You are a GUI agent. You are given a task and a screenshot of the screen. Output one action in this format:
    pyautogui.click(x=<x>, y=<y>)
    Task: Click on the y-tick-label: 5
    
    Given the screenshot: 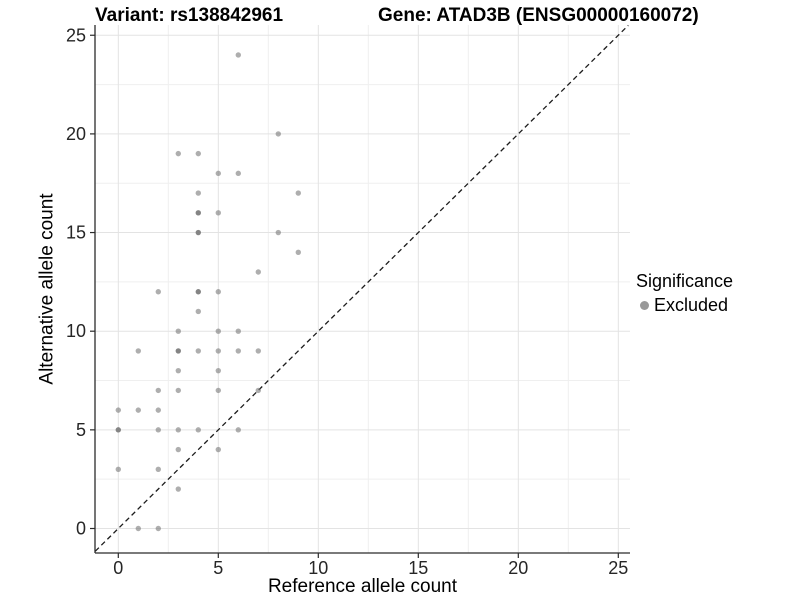 What is the action you would take?
    pyautogui.click(x=81, y=430)
    